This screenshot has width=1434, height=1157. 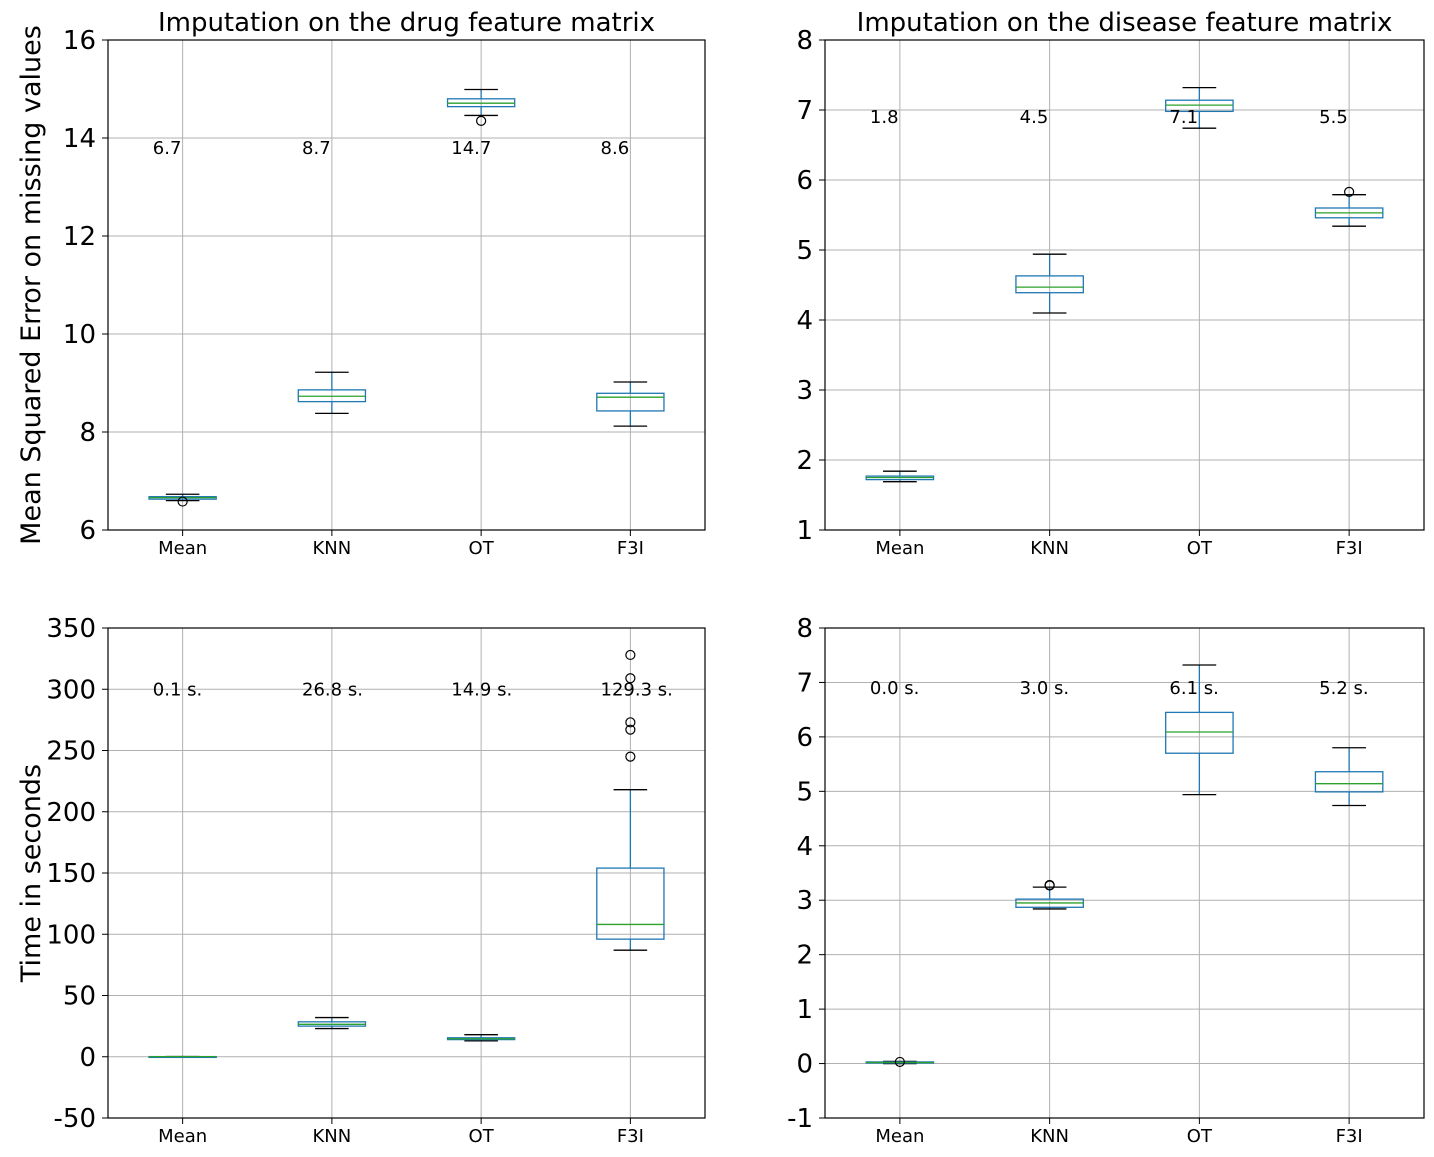 I want to click on y-tick-label: 50, so click(x=79, y=997).